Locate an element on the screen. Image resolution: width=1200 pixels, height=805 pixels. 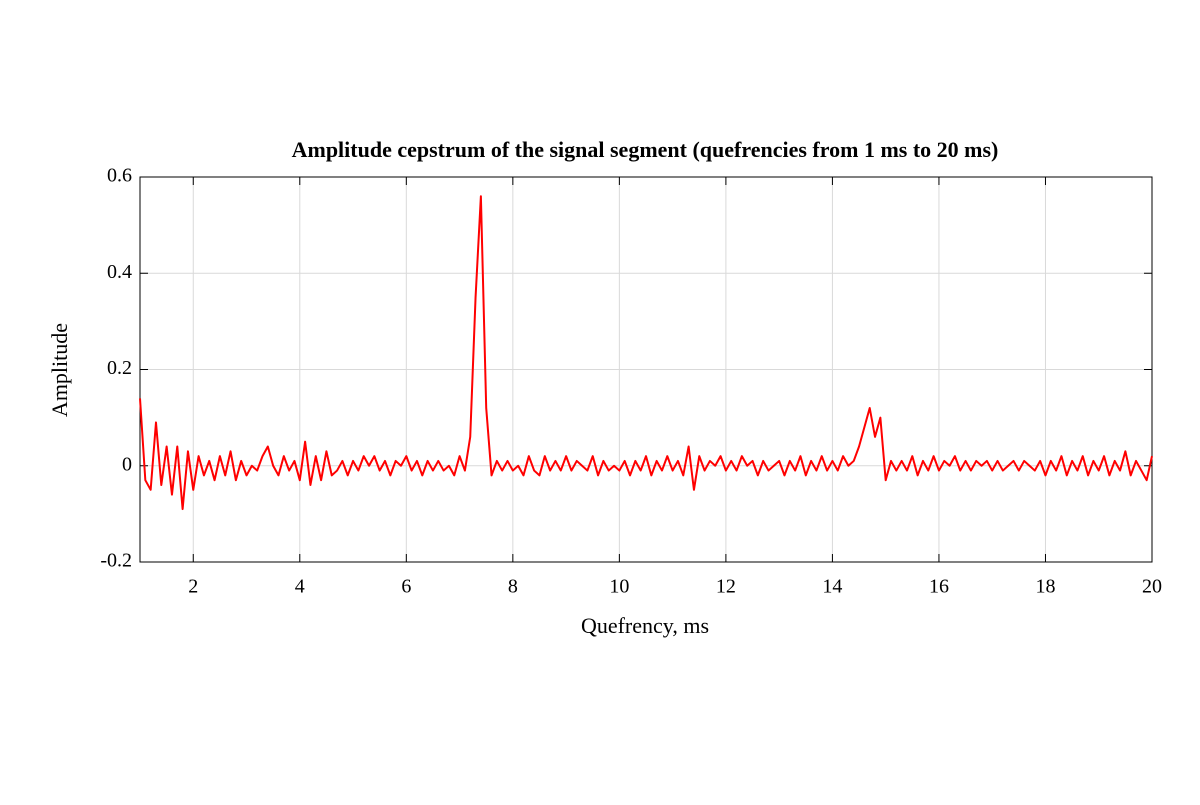
y-tick-label: 0 is located at coordinates (127, 464).